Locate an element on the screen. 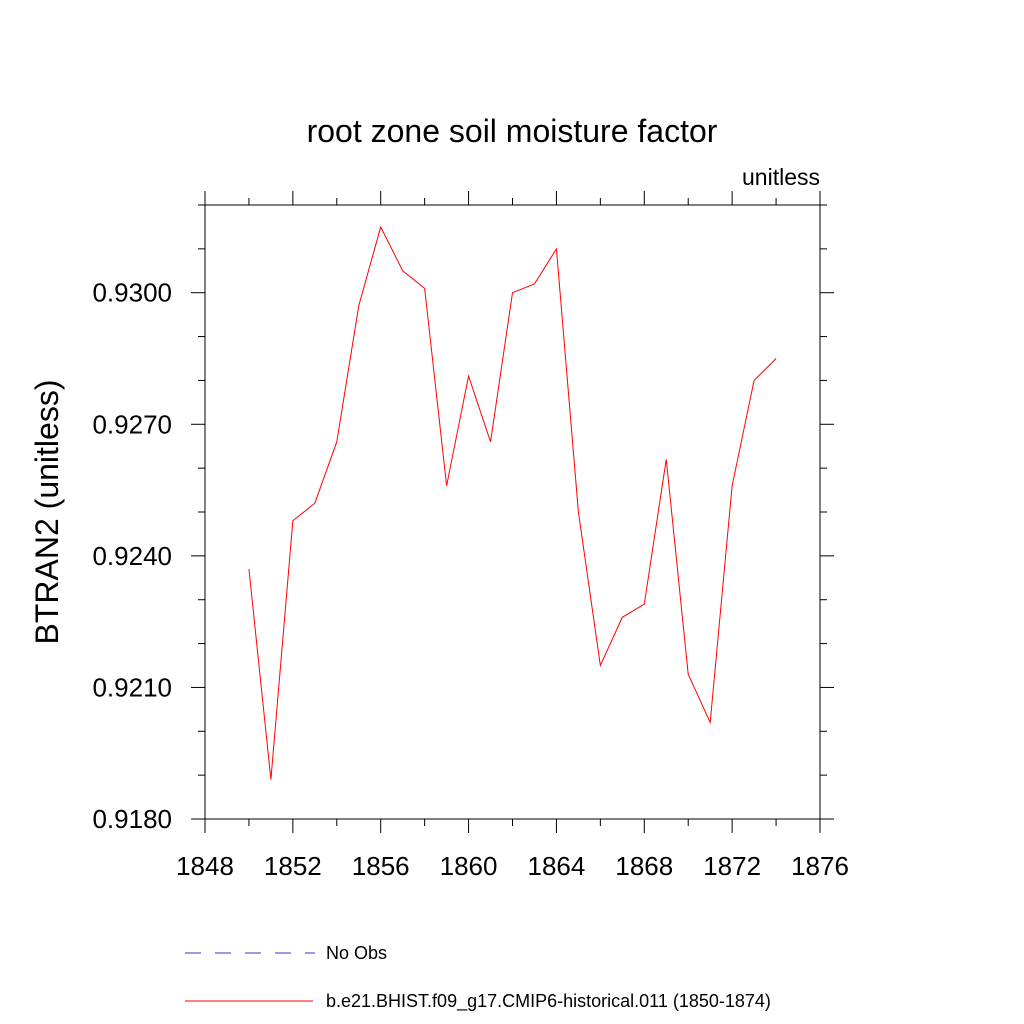 The width and height of the screenshot is (1024, 1024). y-tick-label: 0.9270 is located at coordinates (132, 424).